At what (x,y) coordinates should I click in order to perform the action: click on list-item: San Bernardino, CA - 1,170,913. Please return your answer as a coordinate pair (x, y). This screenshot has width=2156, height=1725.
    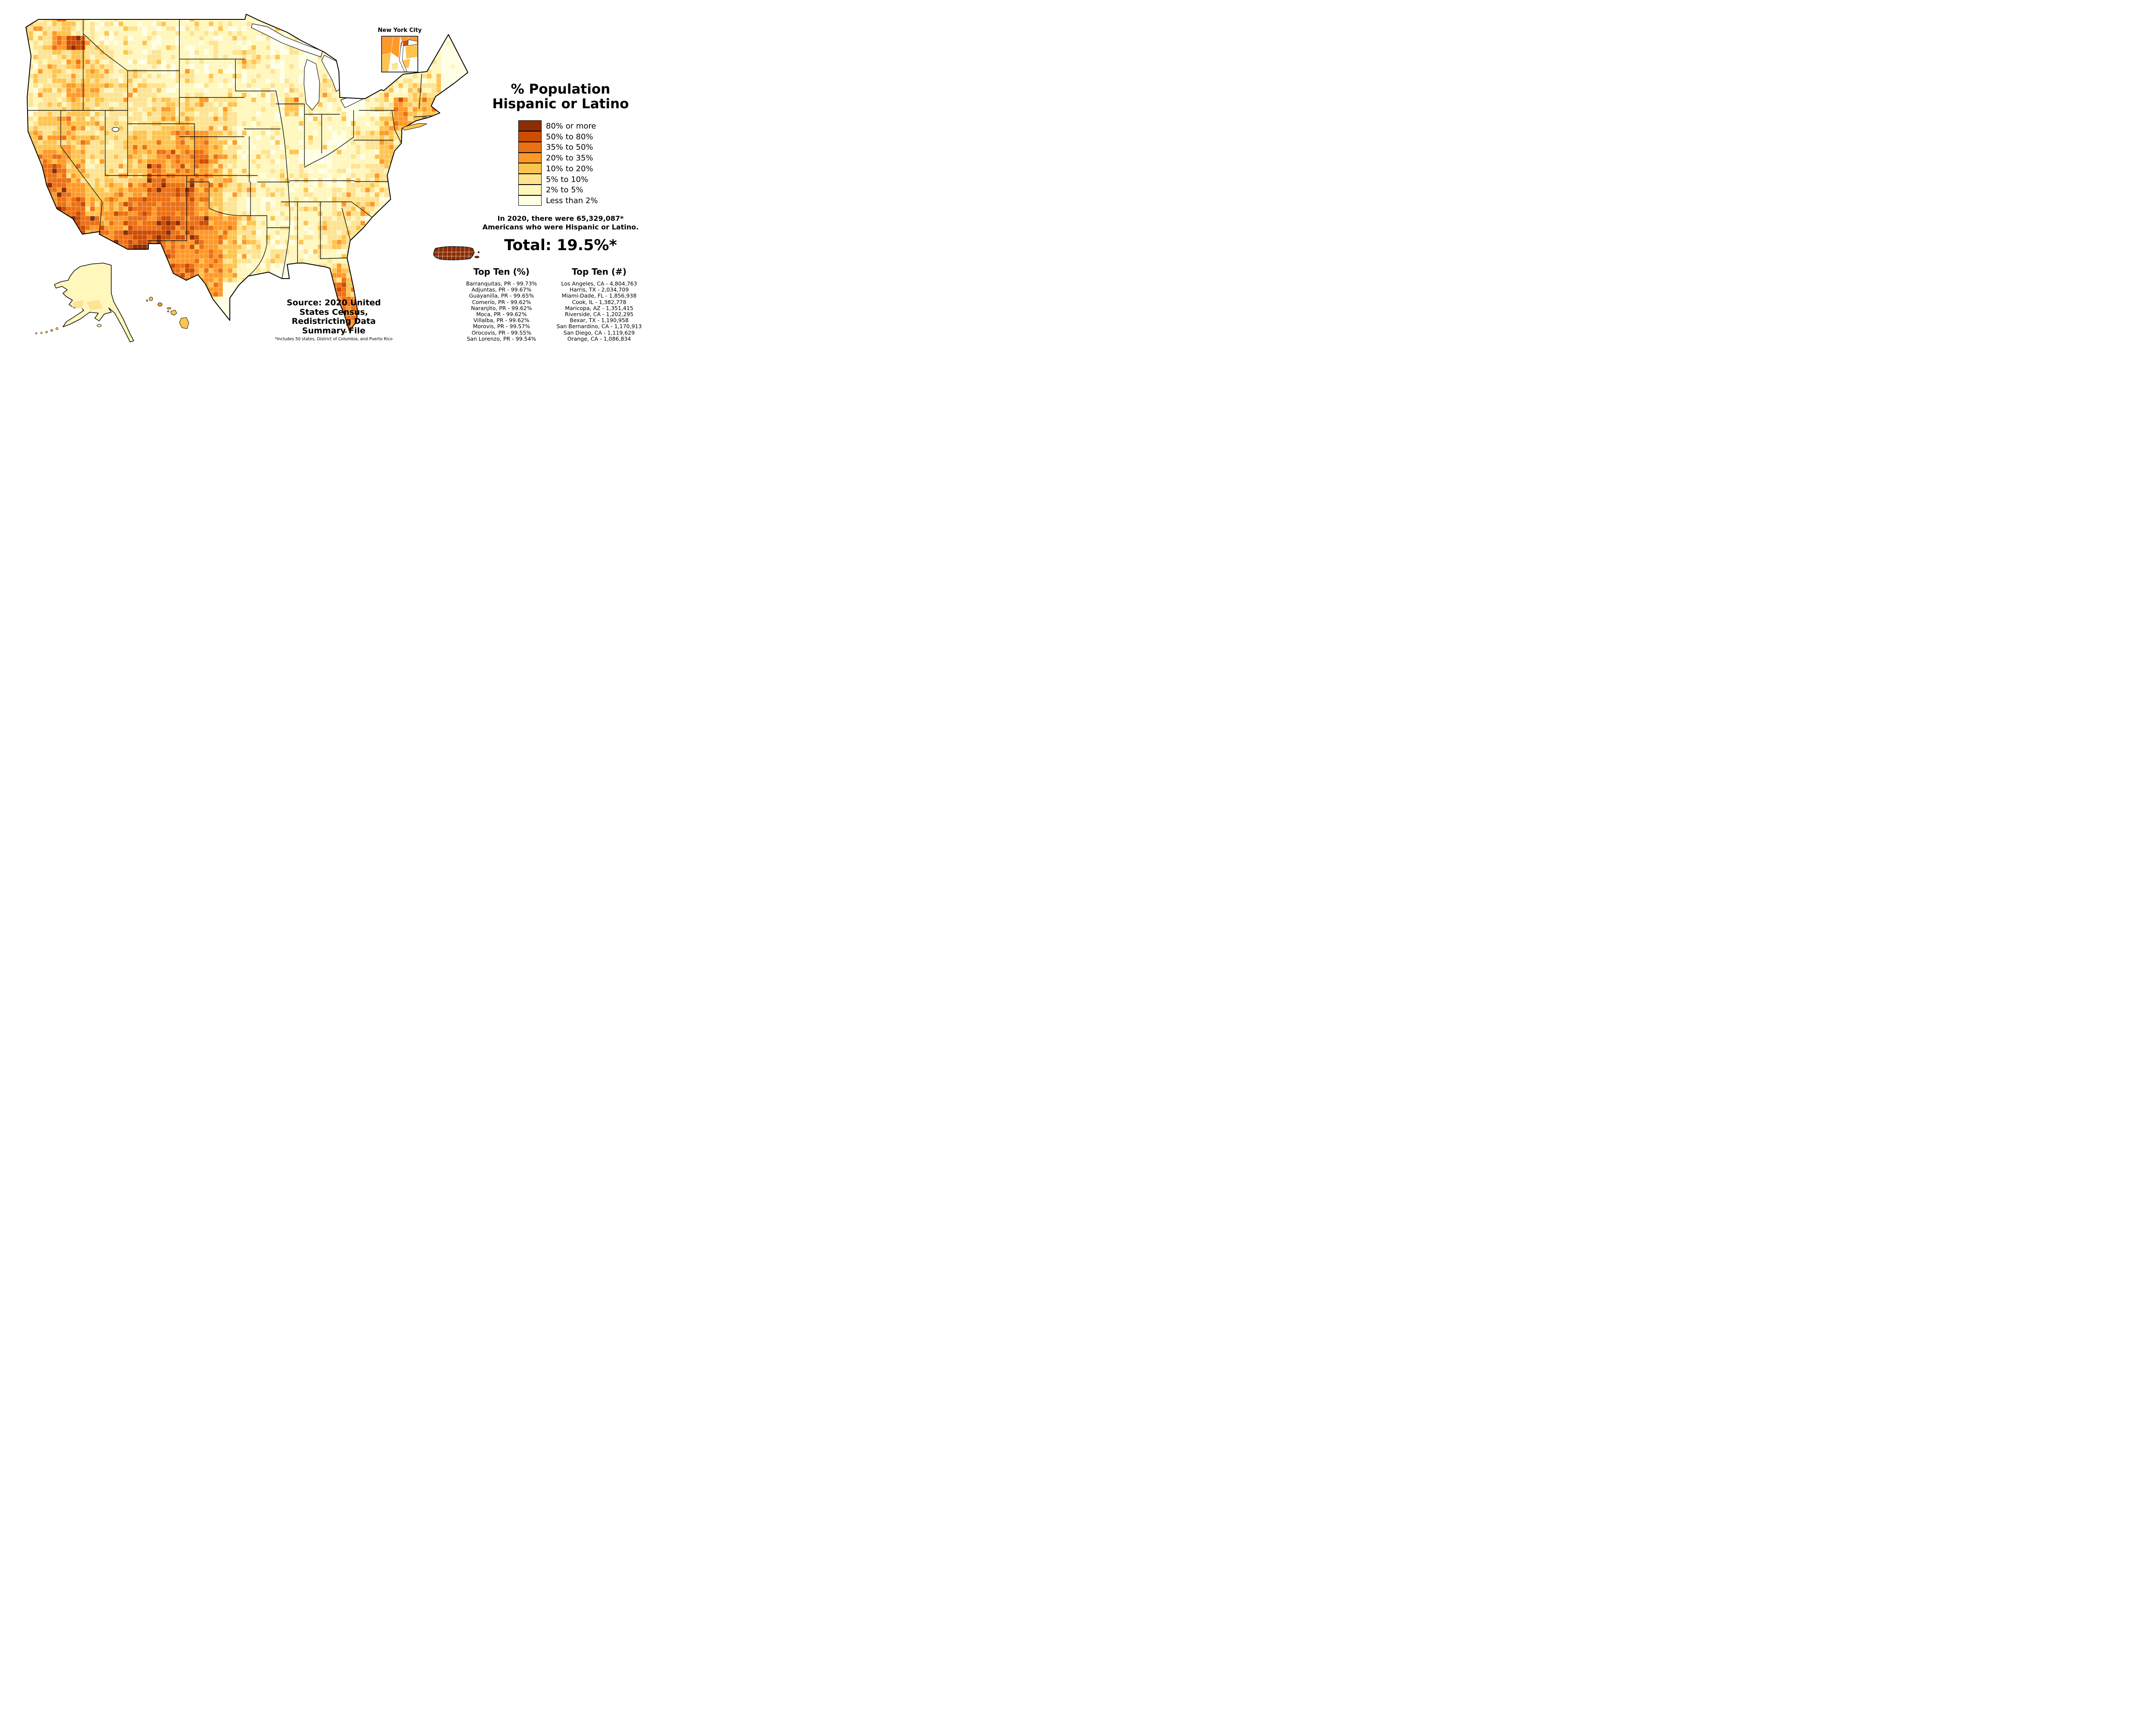
    Looking at the image, I should click on (599, 327).